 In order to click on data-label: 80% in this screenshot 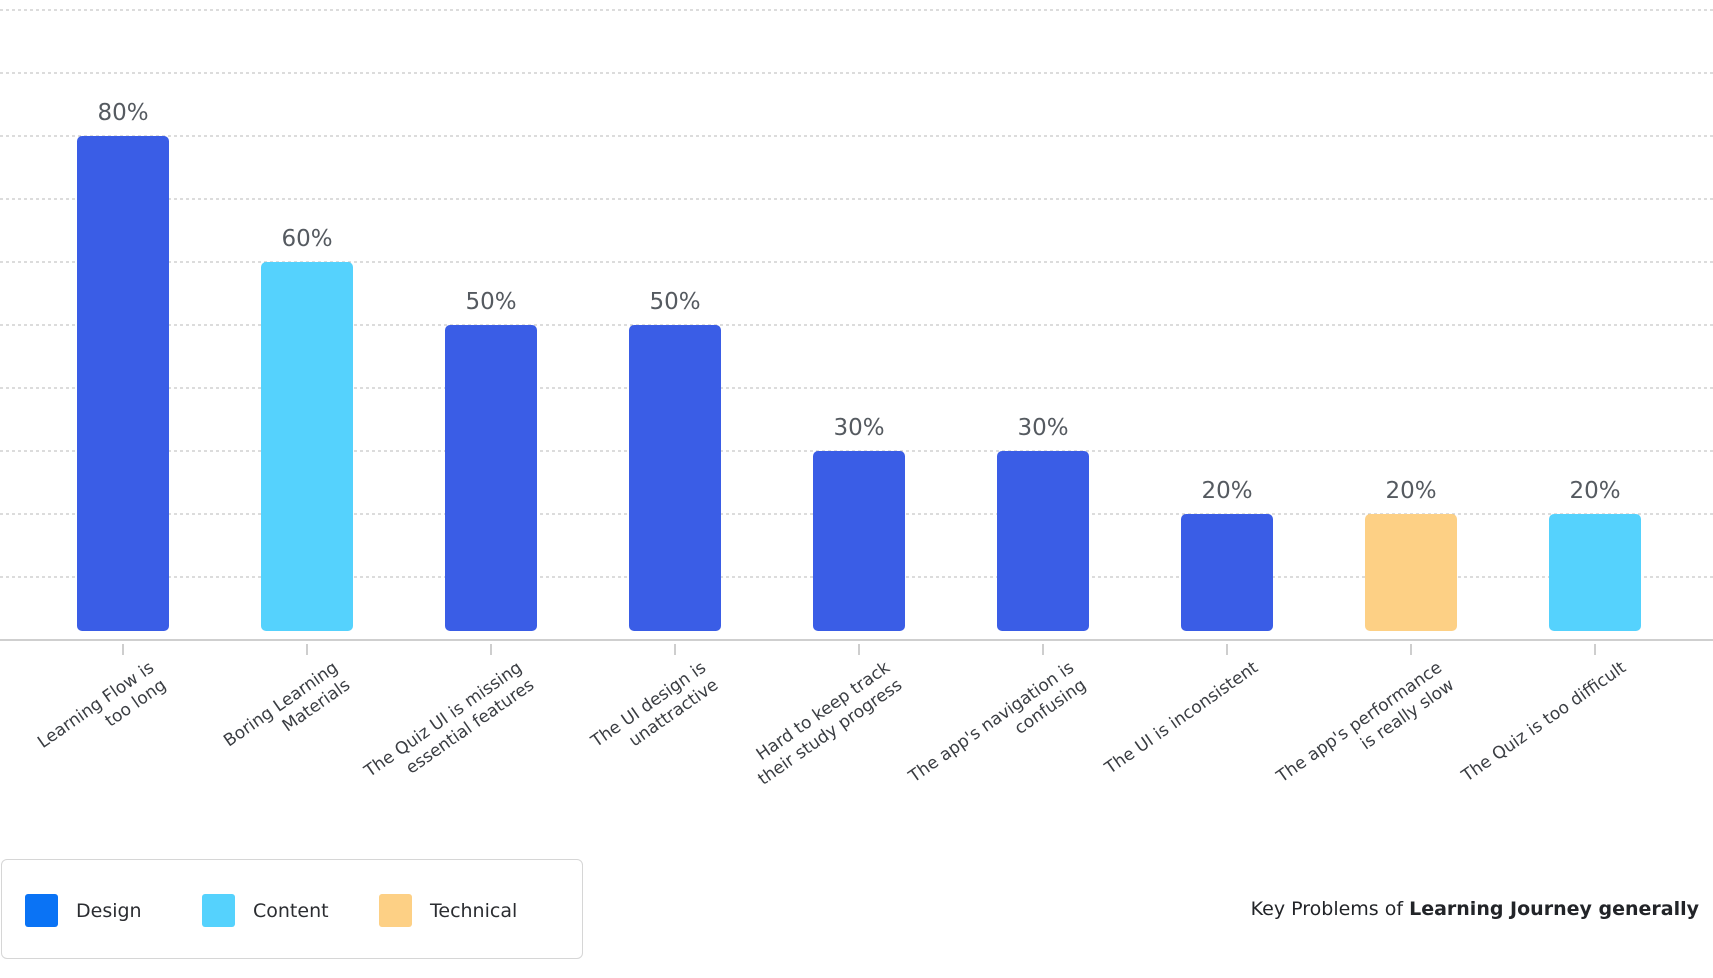, I will do `click(122, 113)`.